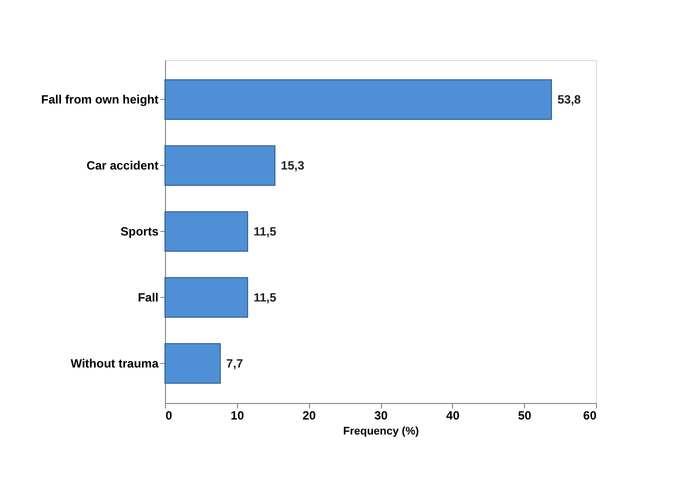 The height and width of the screenshot is (486, 687). I want to click on y-tick-label: Car accident, so click(122, 165).